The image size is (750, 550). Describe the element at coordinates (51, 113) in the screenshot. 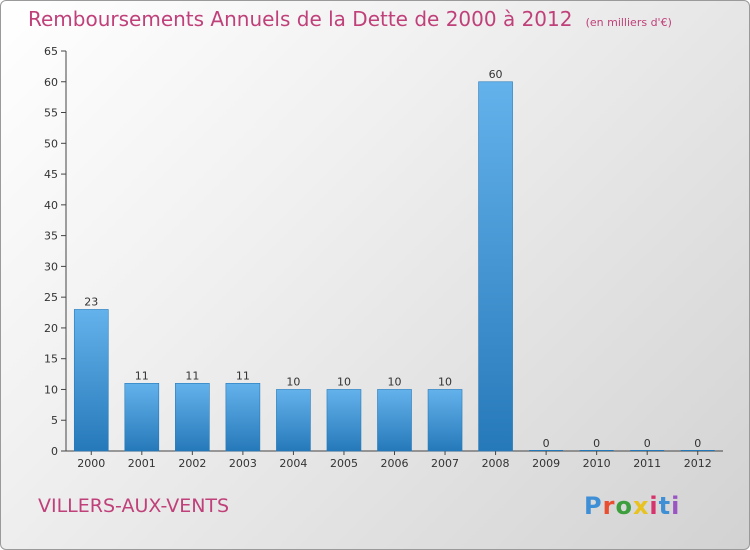

I see `y-tick-label: 55` at that location.